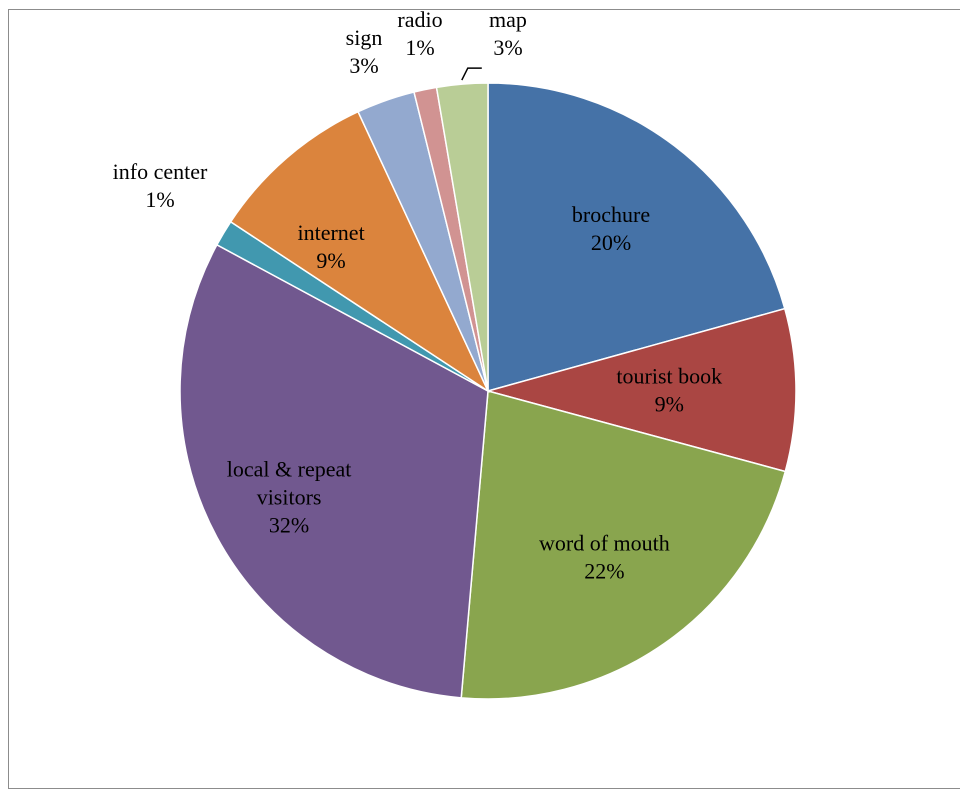 The height and width of the screenshot is (789, 960). Describe the element at coordinates (364, 51) in the screenshot. I see `slice-label-sign: sign 3%` at that location.